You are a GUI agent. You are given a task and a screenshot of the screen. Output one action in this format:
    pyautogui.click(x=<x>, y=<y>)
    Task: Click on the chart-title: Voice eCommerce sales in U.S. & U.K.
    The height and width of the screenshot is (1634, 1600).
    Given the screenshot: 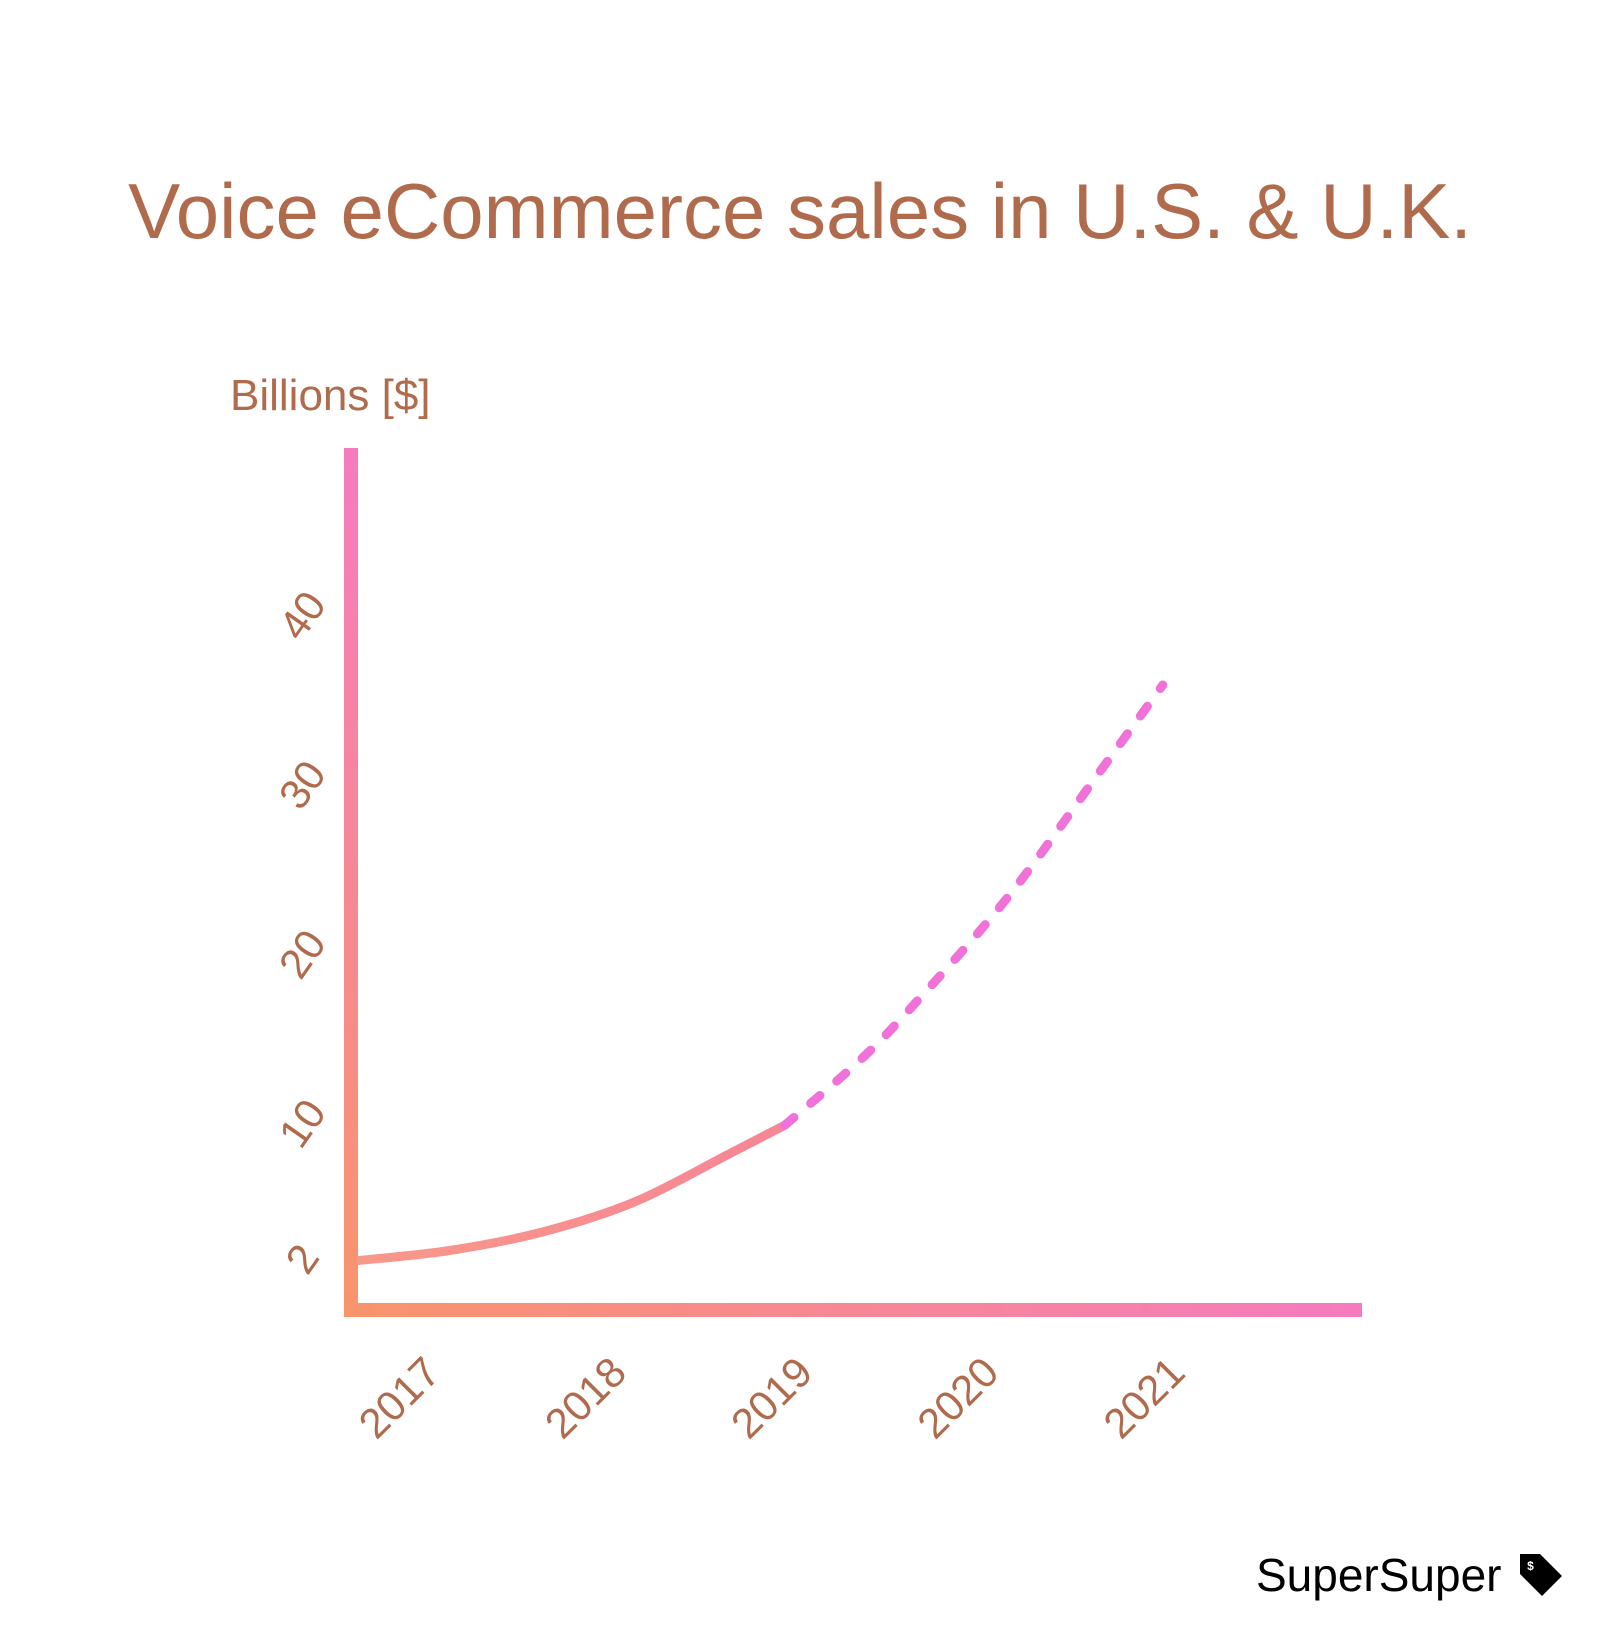 What is the action you would take?
    pyautogui.click(x=800, y=211)
    